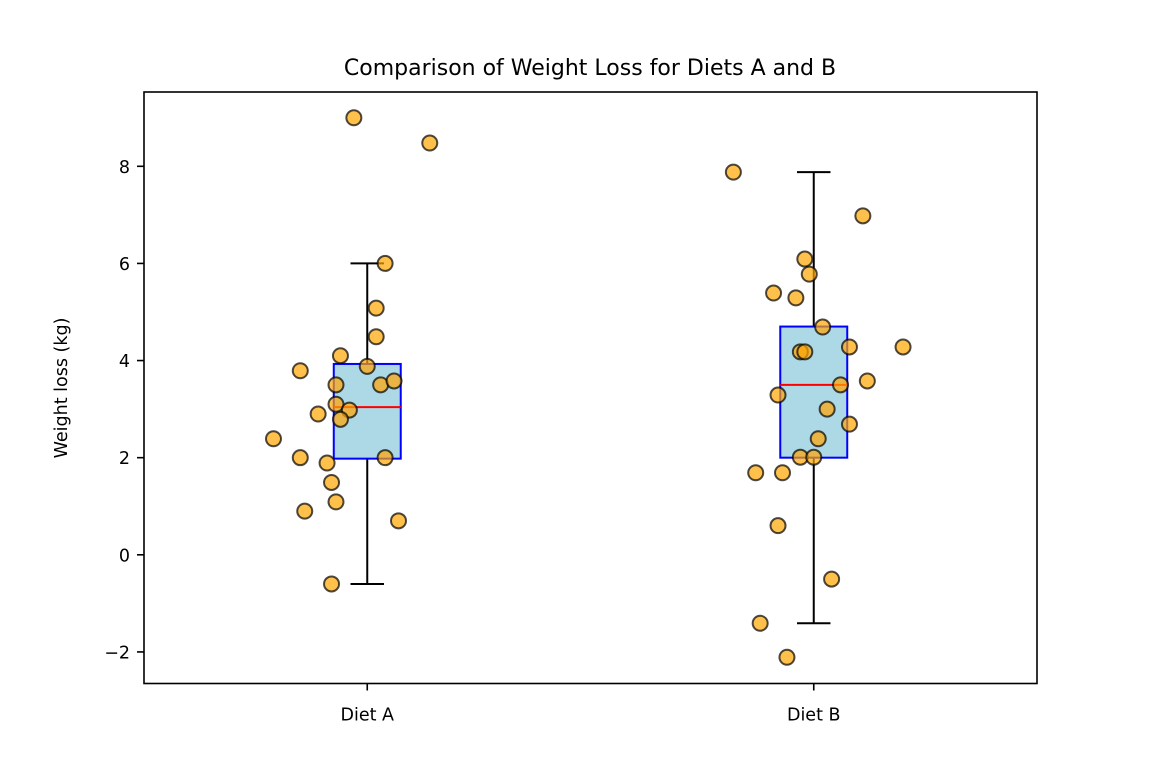 The image size is (1152, 768). What do you see at coordinates (591, 704) in the screenshot?
I see `x-axis: Diet A Diet B` at bounding box center [591, 704].